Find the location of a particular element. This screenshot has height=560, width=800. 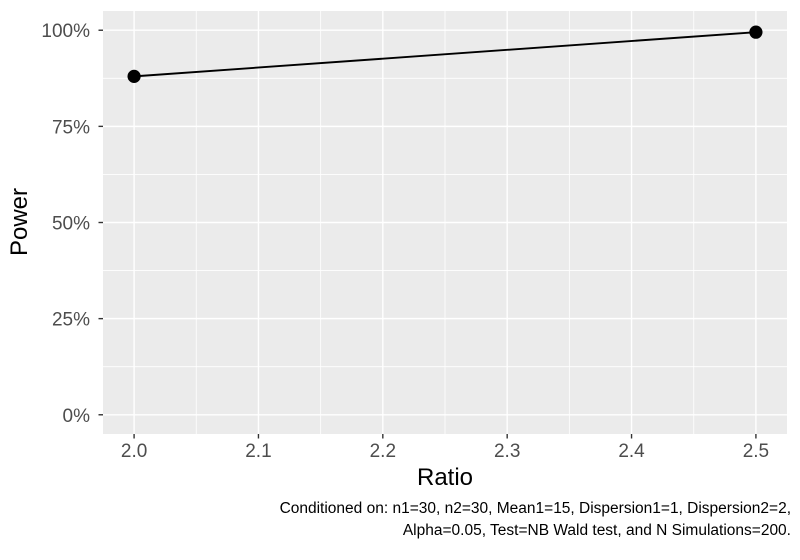

y-tick-label: 50% is located at coordinates (71, 224).